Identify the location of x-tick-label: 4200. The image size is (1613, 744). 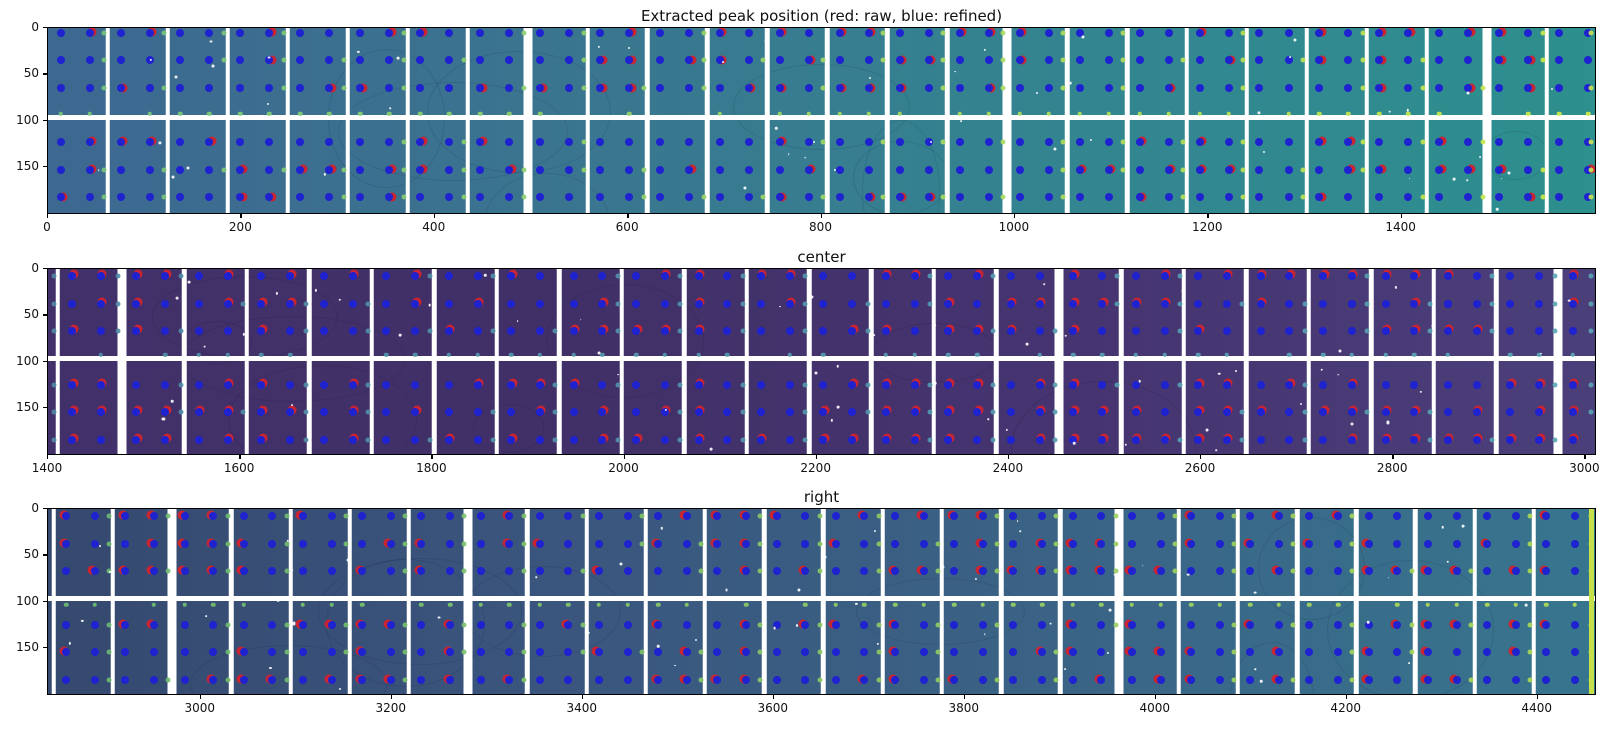
(1345, 708).